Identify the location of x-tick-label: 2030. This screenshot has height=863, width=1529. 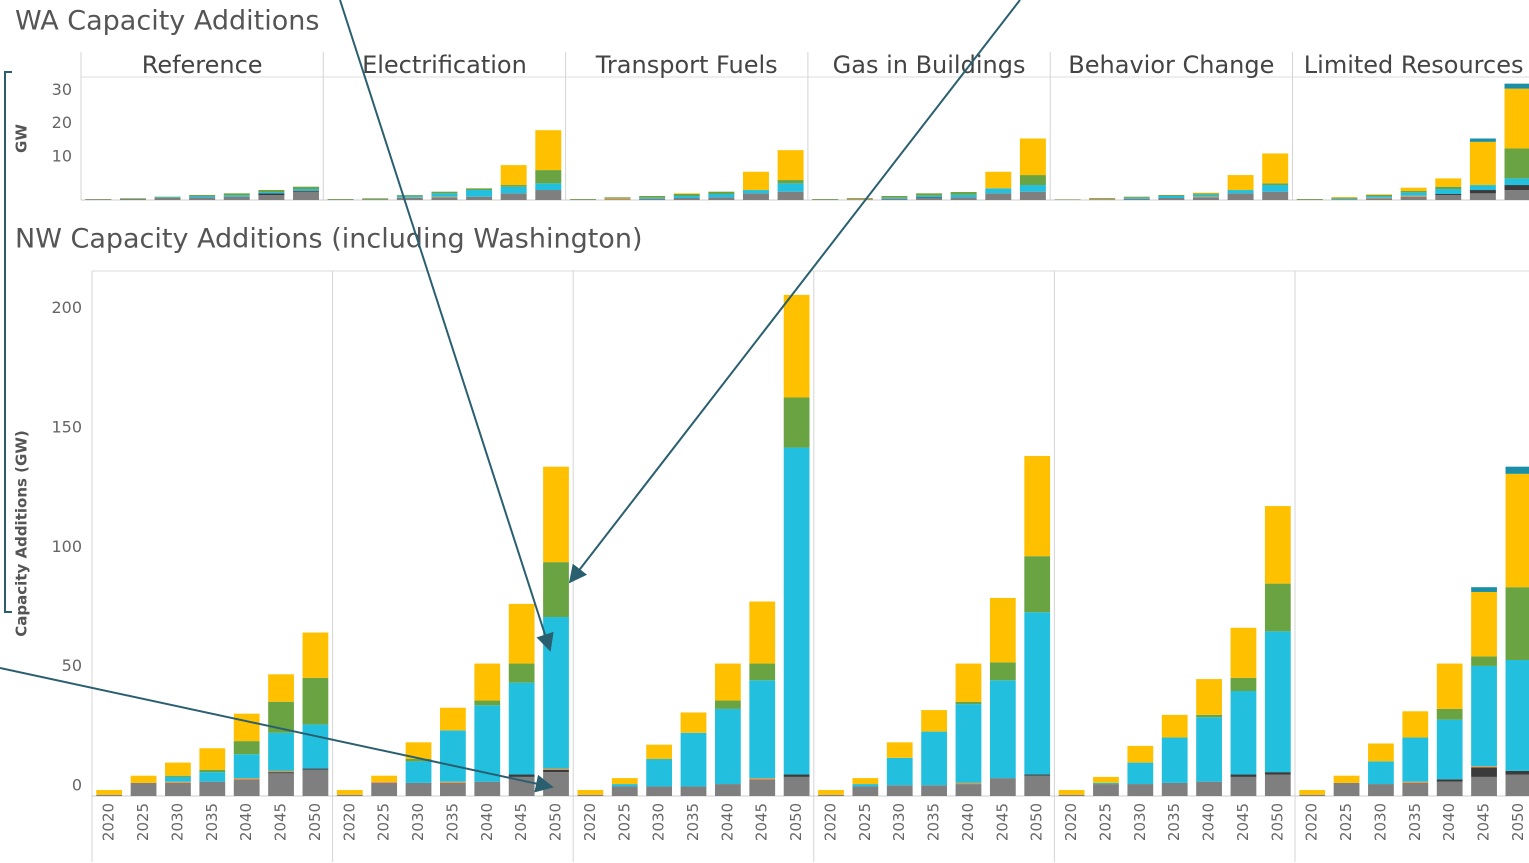
(1380, 822).